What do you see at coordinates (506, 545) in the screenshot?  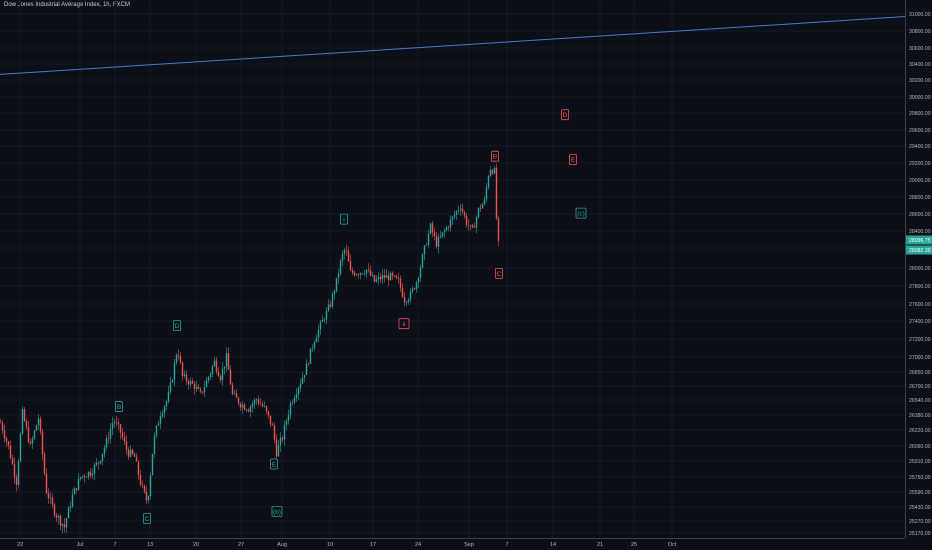 I see `x-tick-label: 7` at bounding box center [506, 545].